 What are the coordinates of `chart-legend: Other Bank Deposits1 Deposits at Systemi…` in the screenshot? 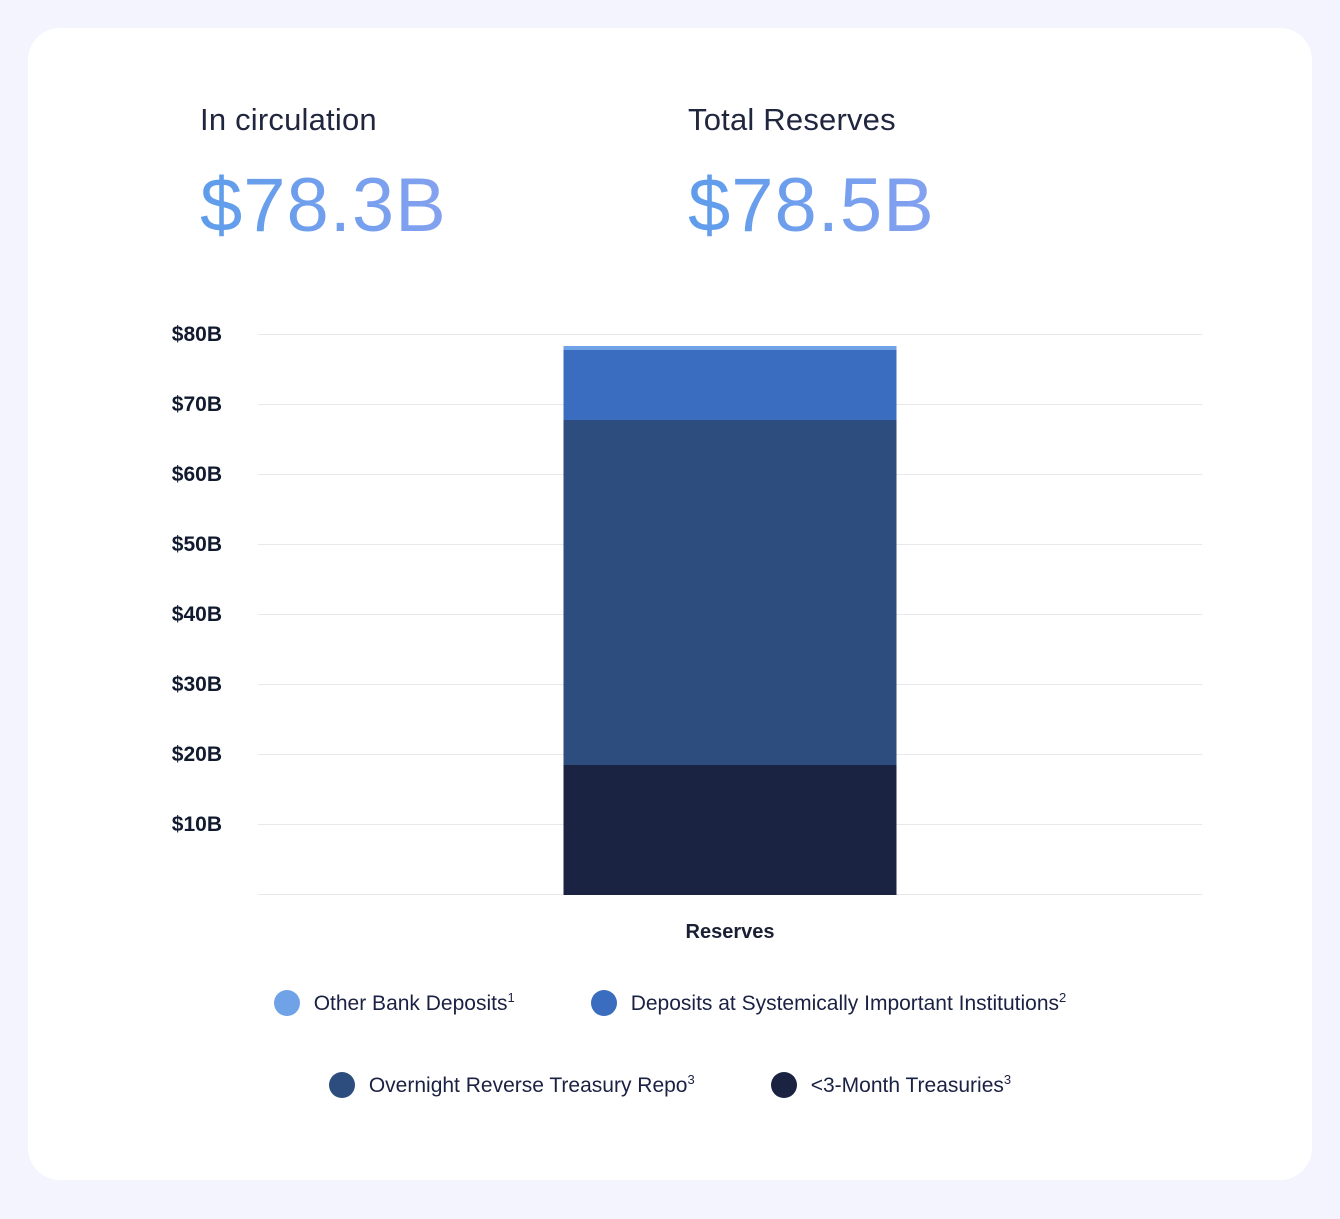 It's located at (670, 1044).